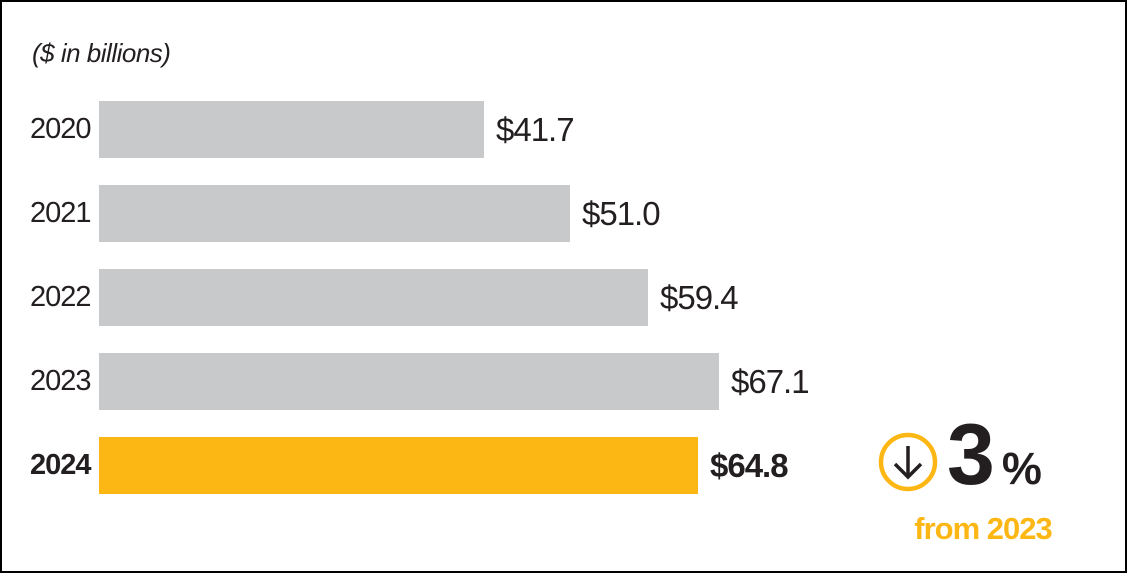  I want to click on value-label: $64.8, so click(749, 465).